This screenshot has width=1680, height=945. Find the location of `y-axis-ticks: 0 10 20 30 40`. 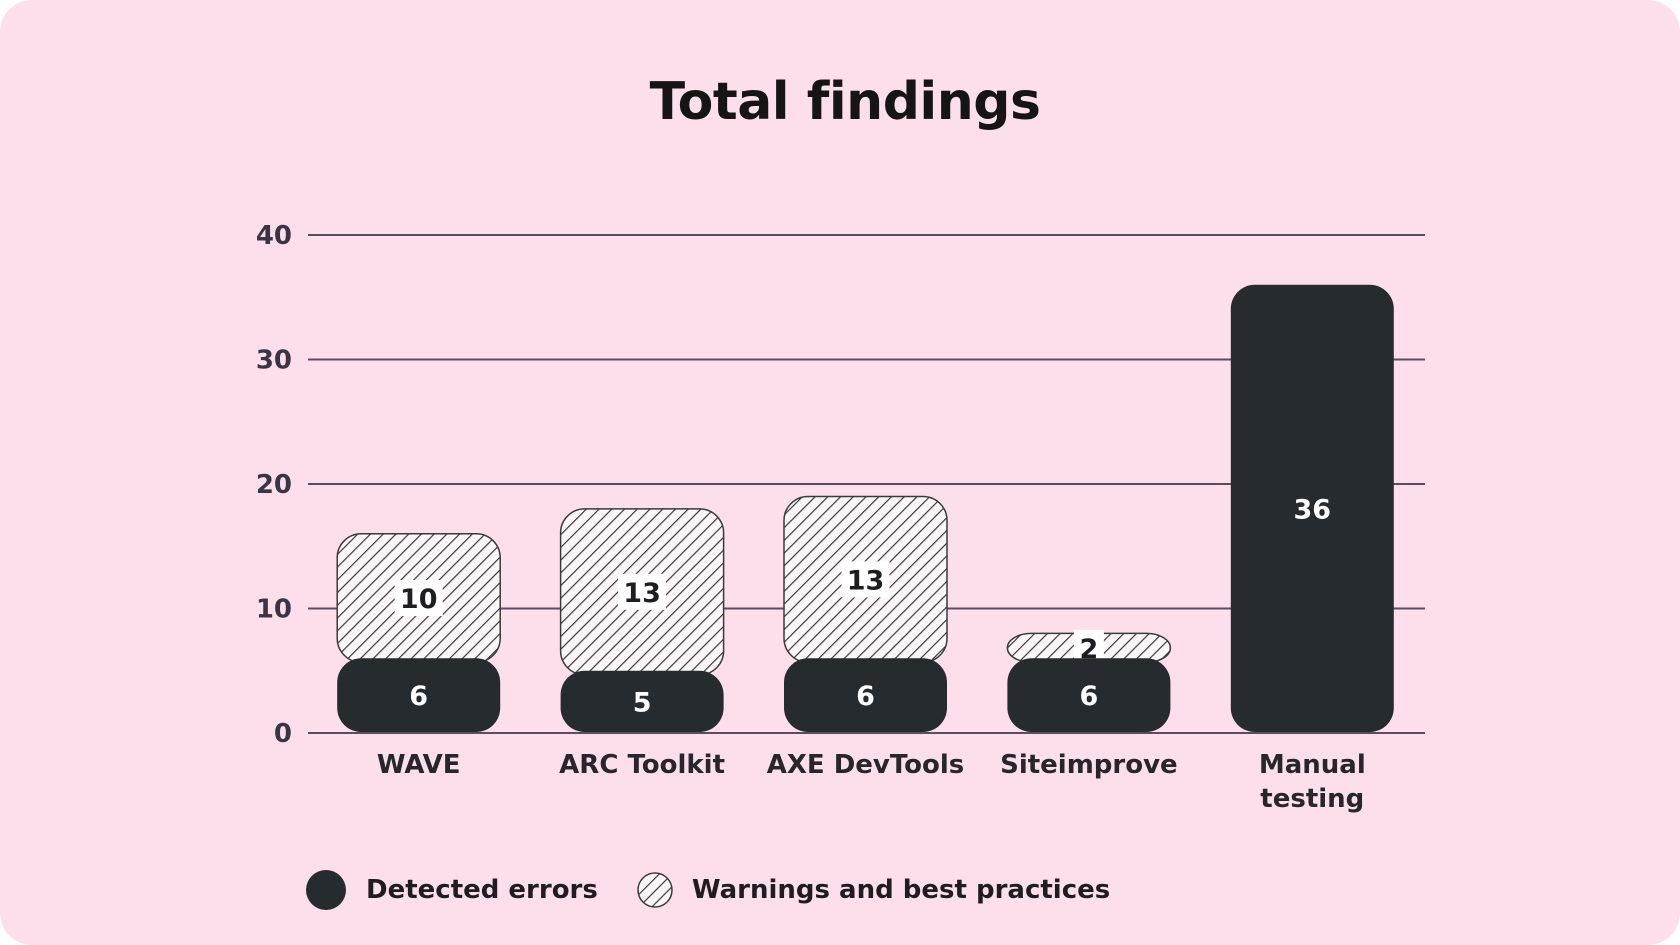

y-axis-ticks: 0 10 20 30 40 is located at coordinates (274, 485).